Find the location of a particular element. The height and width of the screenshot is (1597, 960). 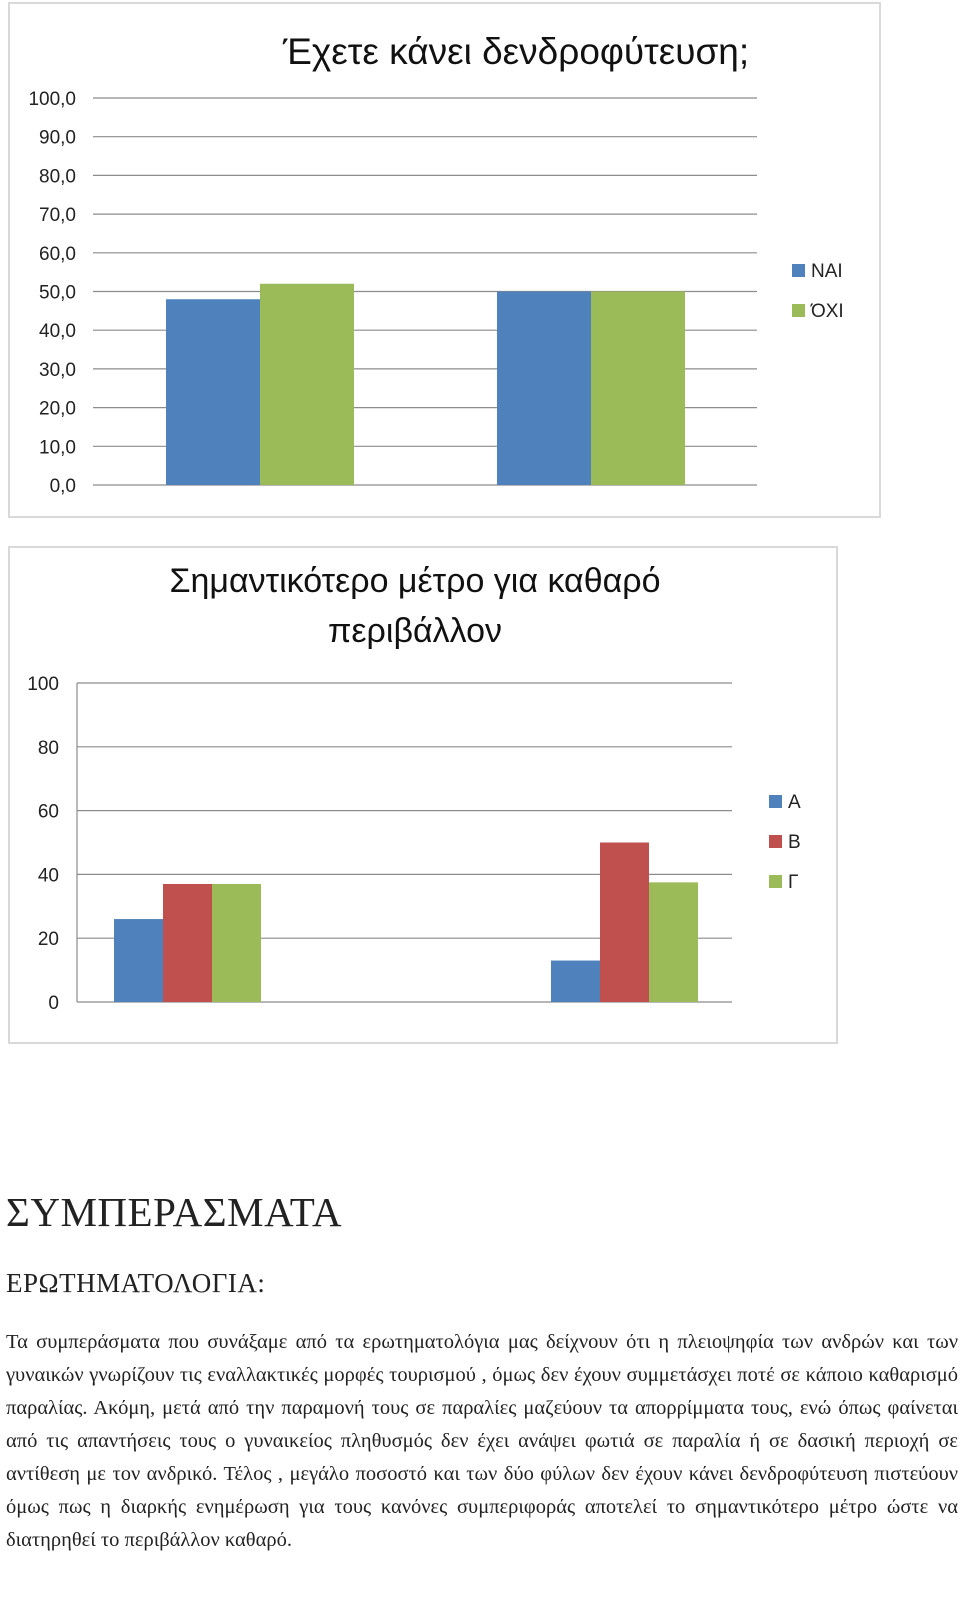

y-tick-label: 20 is located at coordinates (48, 939).